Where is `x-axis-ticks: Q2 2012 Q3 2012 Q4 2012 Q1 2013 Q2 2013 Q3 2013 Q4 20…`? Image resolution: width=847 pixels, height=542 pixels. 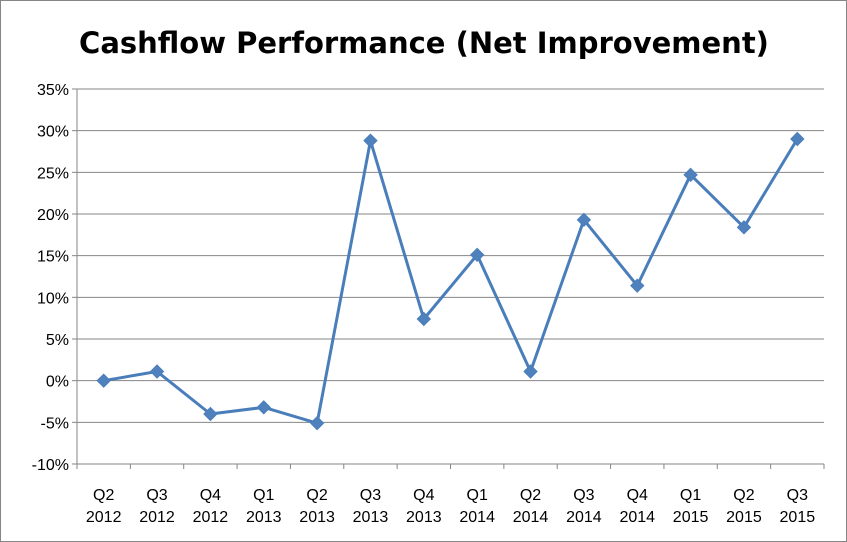
x-axis-ticks: Q2 2012 Q3 2012 Q4 2012 Q1 2013 Q2 2013 Q3 2013 Q4 20… is located at coordinates (450, 506).